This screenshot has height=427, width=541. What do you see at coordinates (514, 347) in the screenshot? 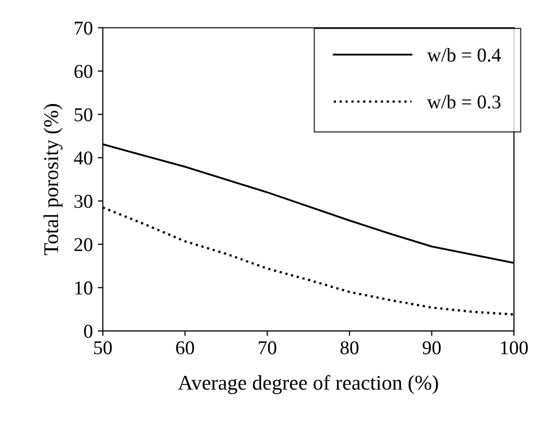
I see `x-tick-label: 100` at bounding box center [514, 347].